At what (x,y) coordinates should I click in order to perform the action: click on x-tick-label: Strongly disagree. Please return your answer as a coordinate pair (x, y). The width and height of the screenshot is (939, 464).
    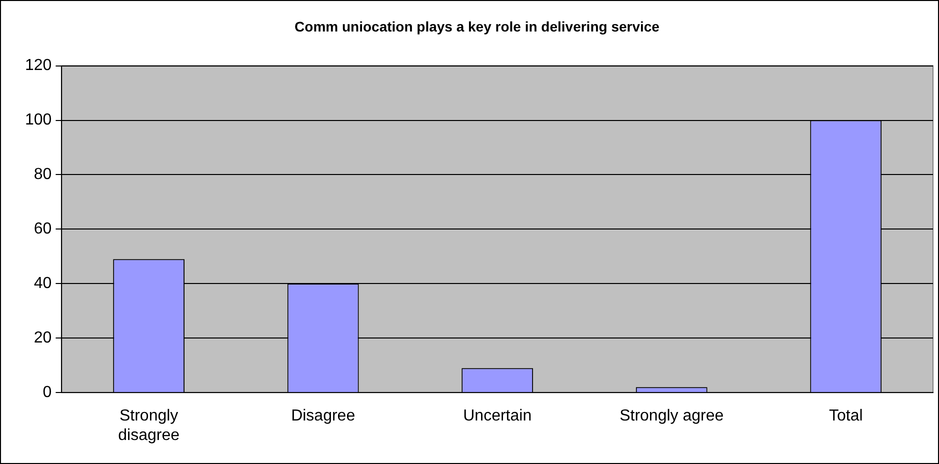
    Looking at the image, I should click on (149, 426).